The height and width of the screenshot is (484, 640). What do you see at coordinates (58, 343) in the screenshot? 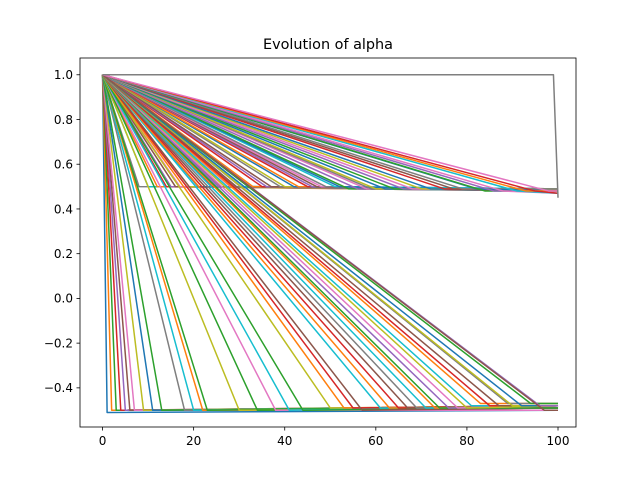
I see `y-tick-label: −0.2` at bounding box center [58, 343].